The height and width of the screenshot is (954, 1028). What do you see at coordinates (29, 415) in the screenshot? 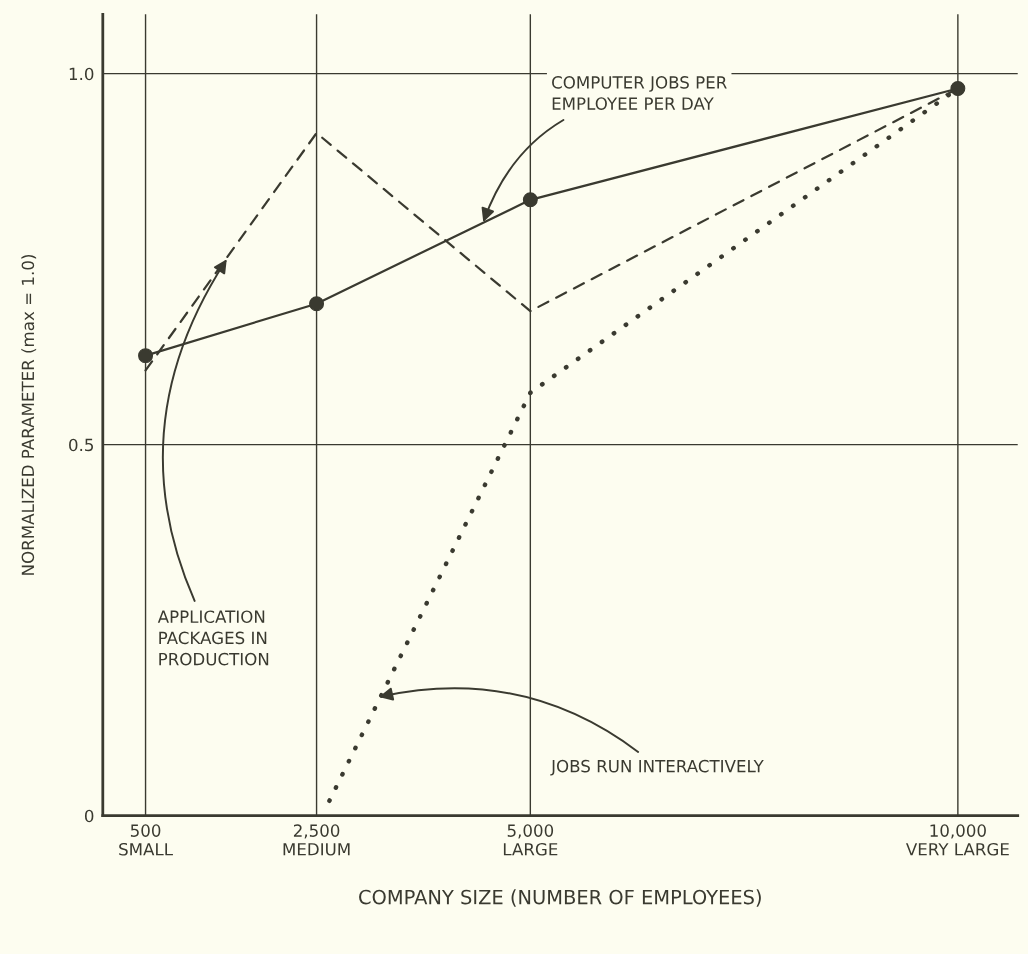
I see `y-axis-title: NORMALIZED PARAMETER (max = 1.0)` at bounding box center [29, 415].